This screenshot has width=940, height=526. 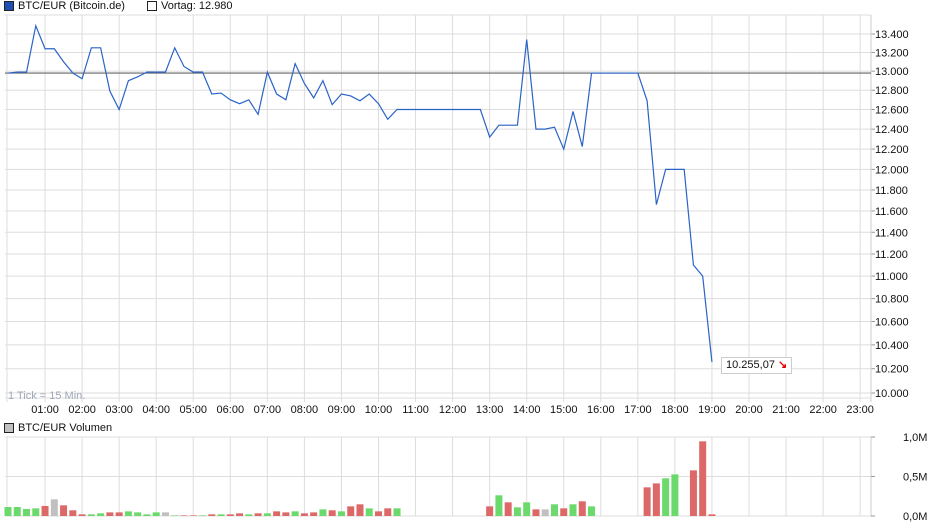 I want to click on last-price-tag: 10.255,07 ↘, so click(x=757, y=365).